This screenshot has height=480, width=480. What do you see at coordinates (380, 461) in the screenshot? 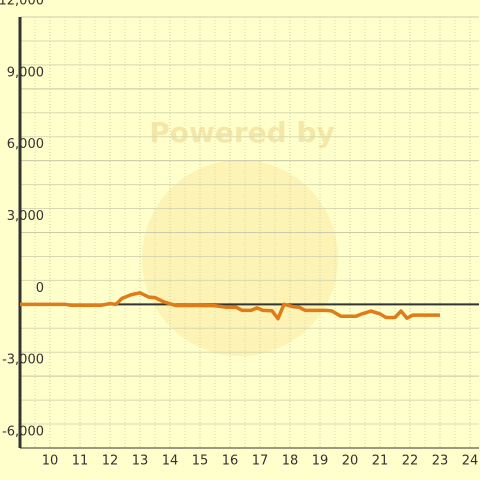
I see `x-tick-label: 21` at bounding box center [380, 461].